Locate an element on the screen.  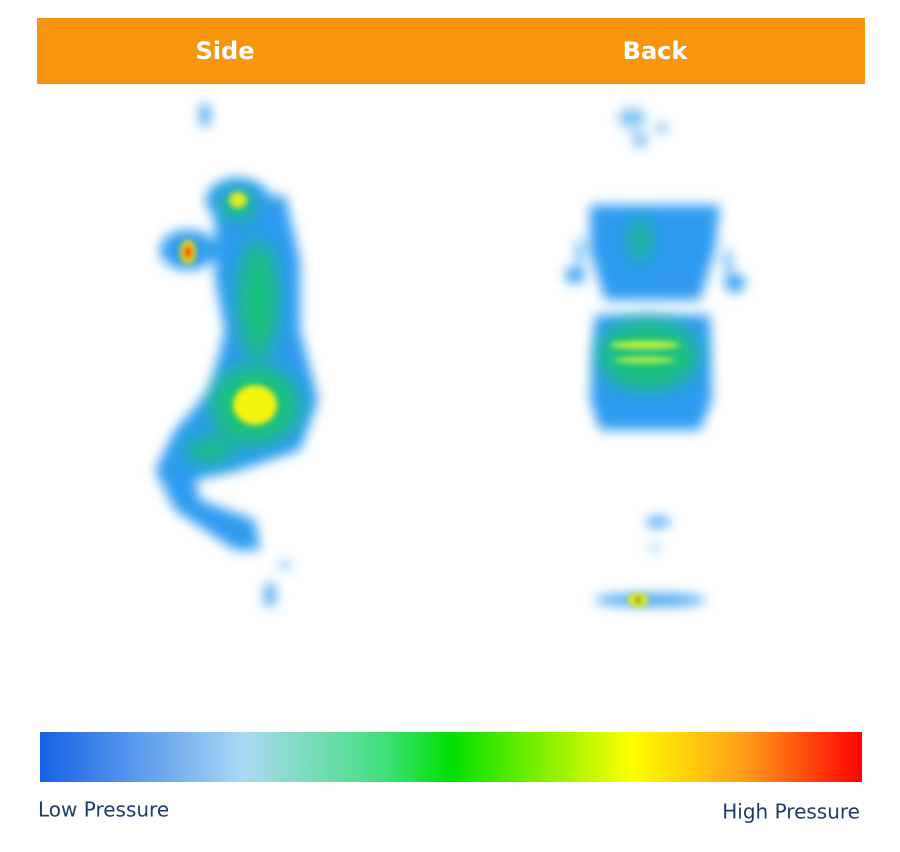
legend-high: High Pressure is located at coordinates (791, 812).